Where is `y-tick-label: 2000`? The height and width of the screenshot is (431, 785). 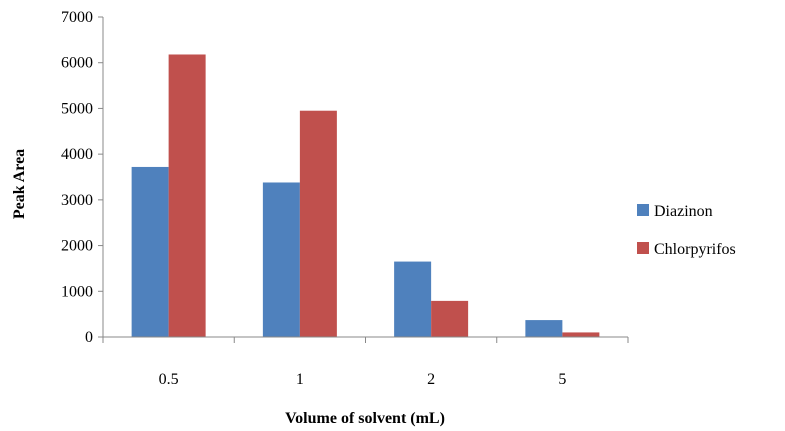
y-tick-label: 2000 is located at coordinates (77, 246).